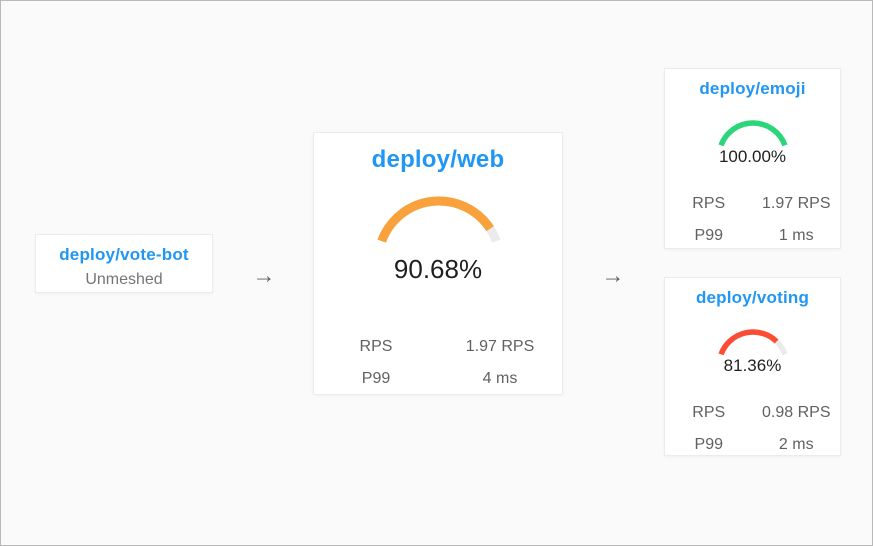 This screenshot has width=873, height=546. Describe the element at coordinates (438, 159) in the screenshot. I see `node-link-web: deploy/web` at that location.